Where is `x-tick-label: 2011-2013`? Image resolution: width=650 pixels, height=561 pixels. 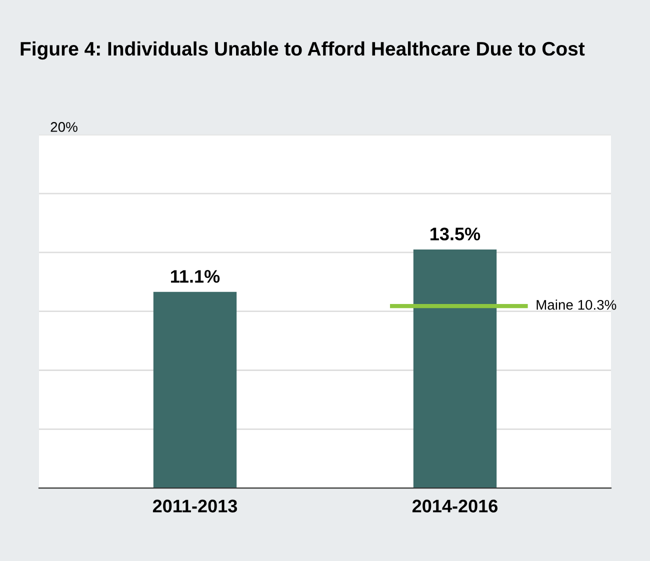 x-tick-label: 2011-2013 is located at coordinates (195, 506).